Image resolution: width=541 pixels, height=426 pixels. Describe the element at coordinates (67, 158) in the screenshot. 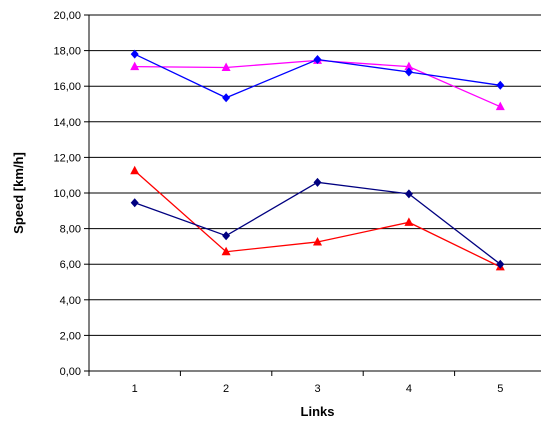

I see `y-tick-label: 12,00` at that location.